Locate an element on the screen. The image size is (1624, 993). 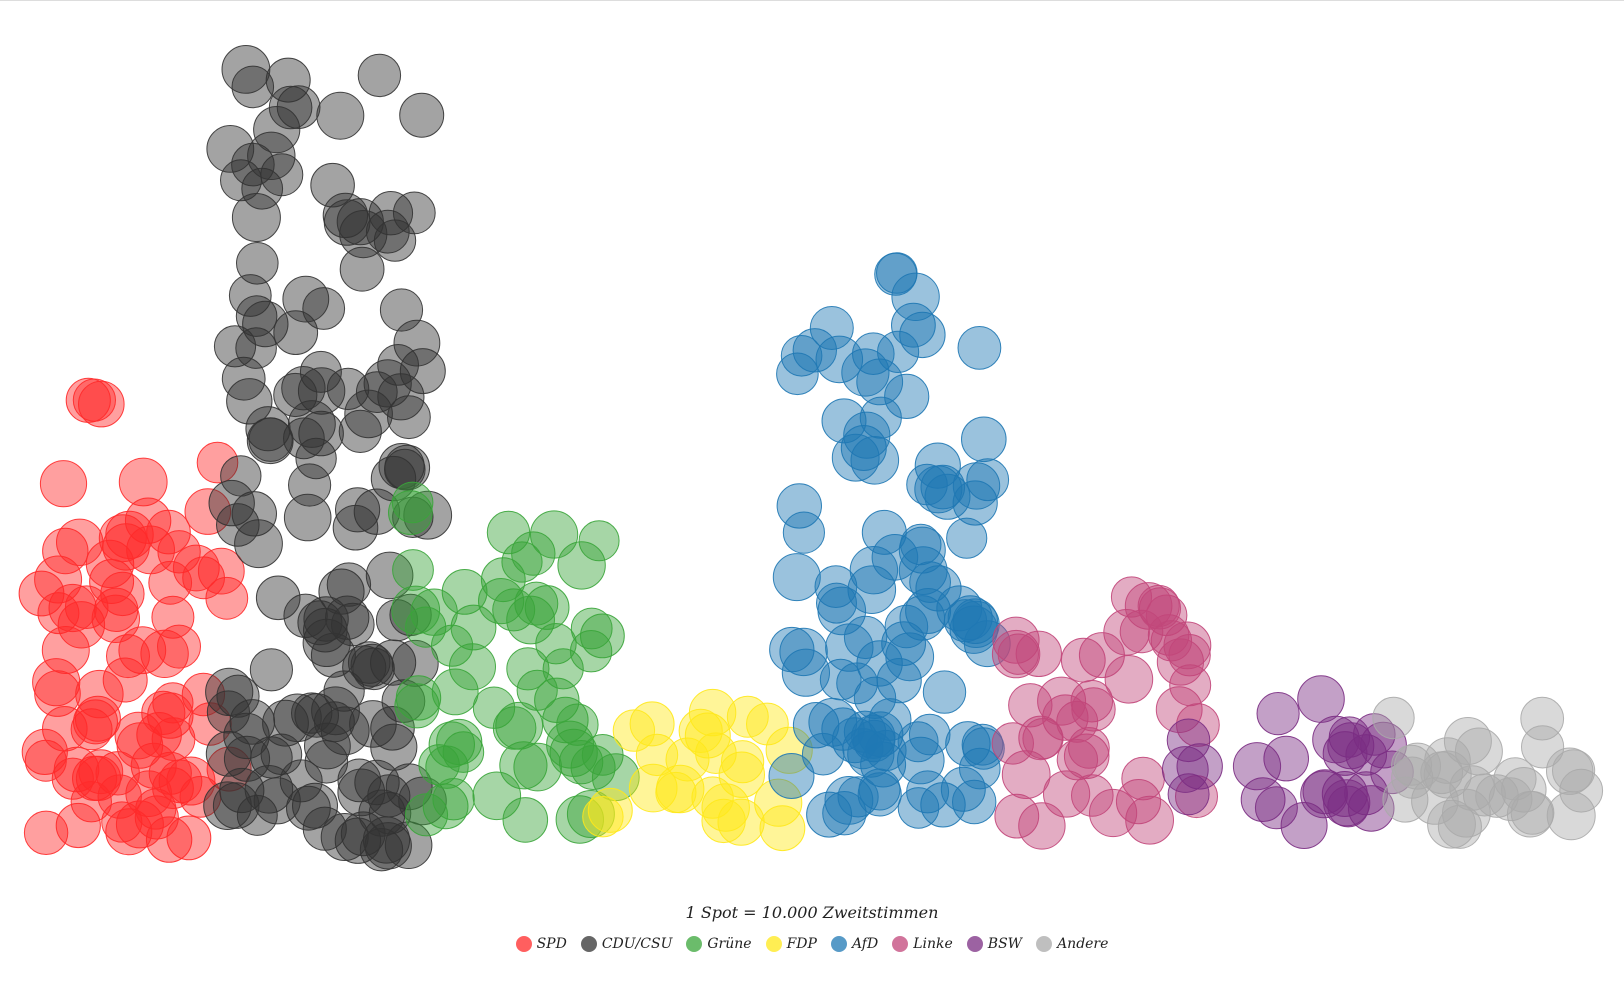
legend-item: SPD is located at coordinates (541, 944).